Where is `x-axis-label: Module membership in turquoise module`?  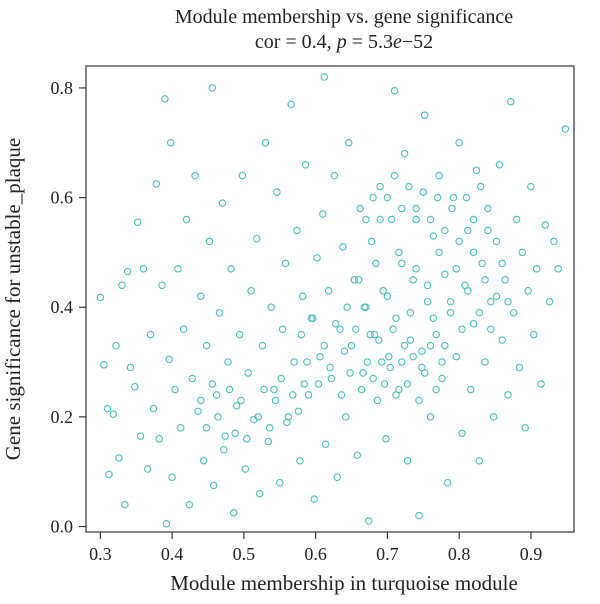 x-axis-label: Module membership in turquoise module is located at coordinates (344, 583).